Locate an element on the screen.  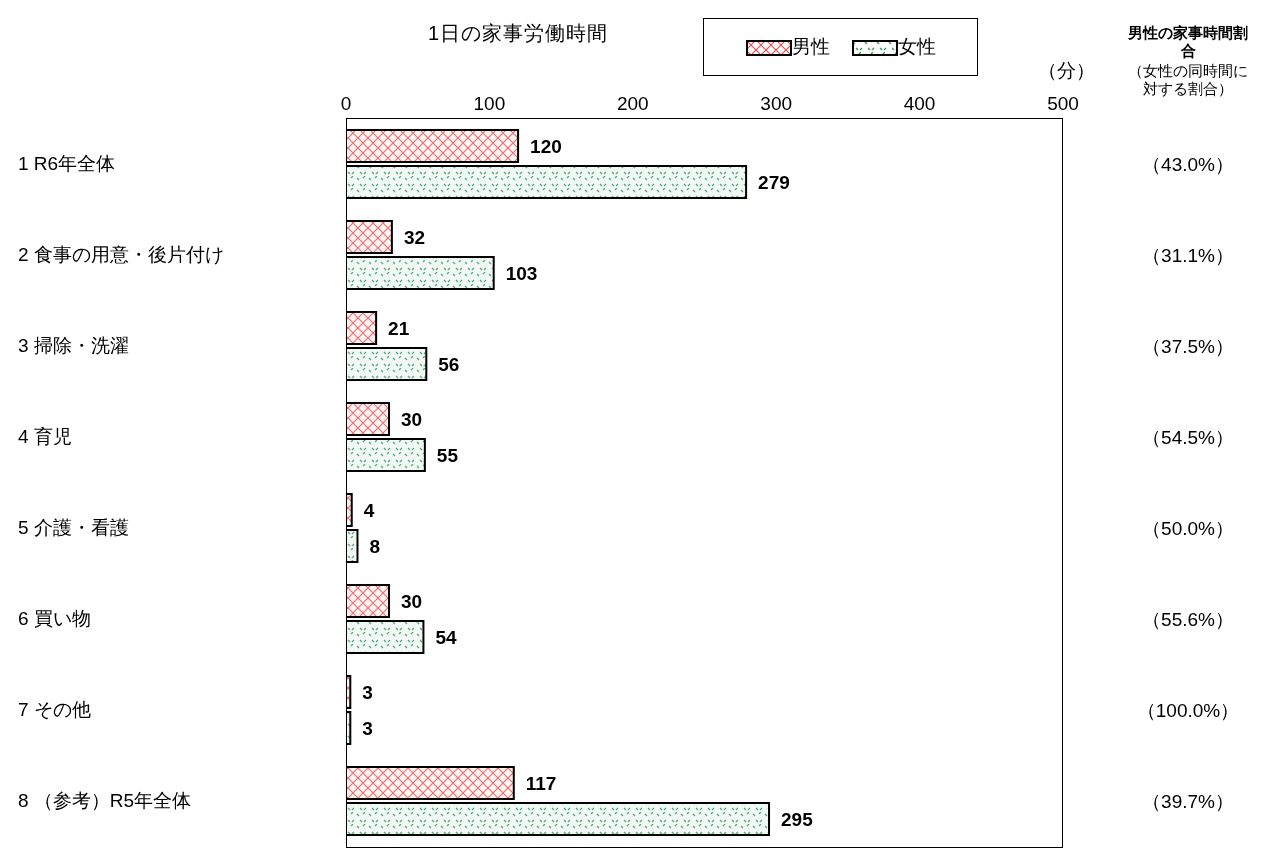
data-label: 103 is located at coordinates (521, 273).